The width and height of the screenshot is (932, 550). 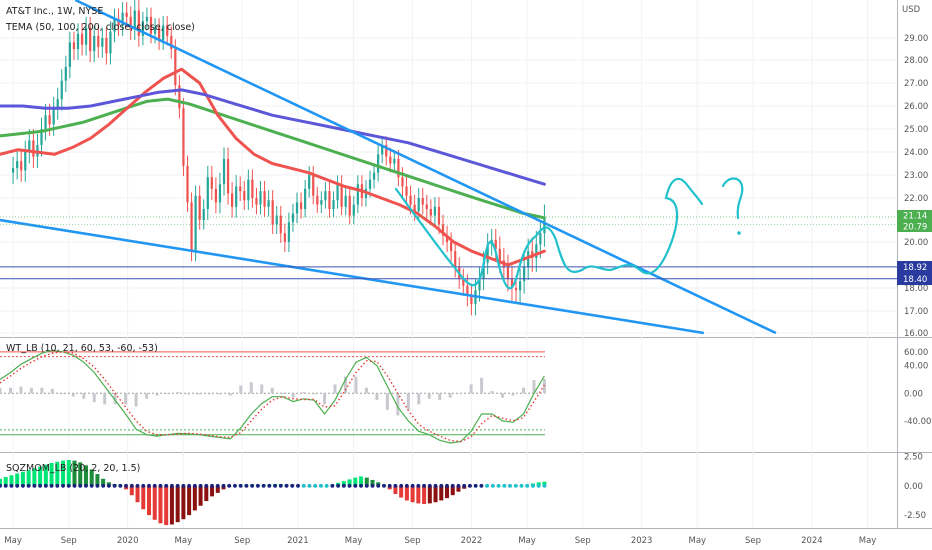 I want to click on price-tick-label: 16.00, so click(x=916, y=334).